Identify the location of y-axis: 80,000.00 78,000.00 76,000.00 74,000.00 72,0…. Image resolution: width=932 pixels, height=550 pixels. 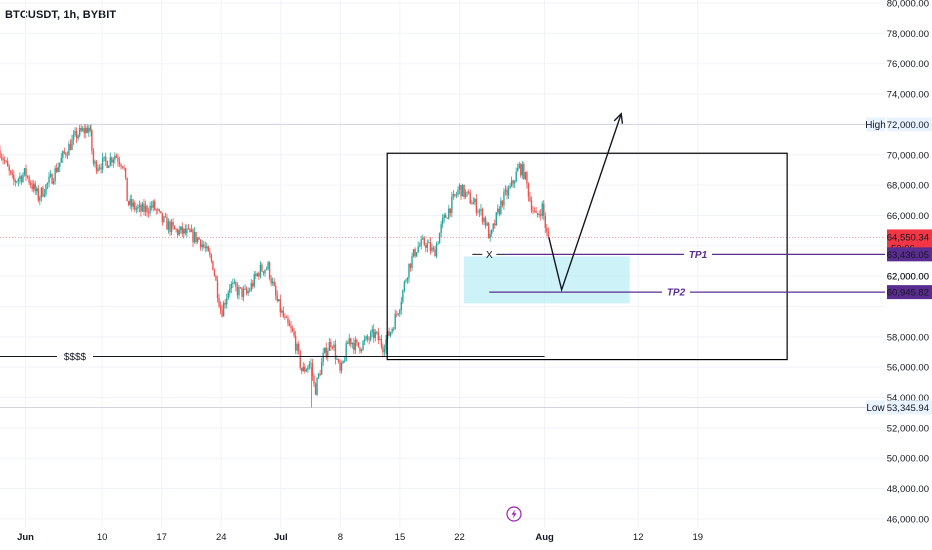
(908, 262).